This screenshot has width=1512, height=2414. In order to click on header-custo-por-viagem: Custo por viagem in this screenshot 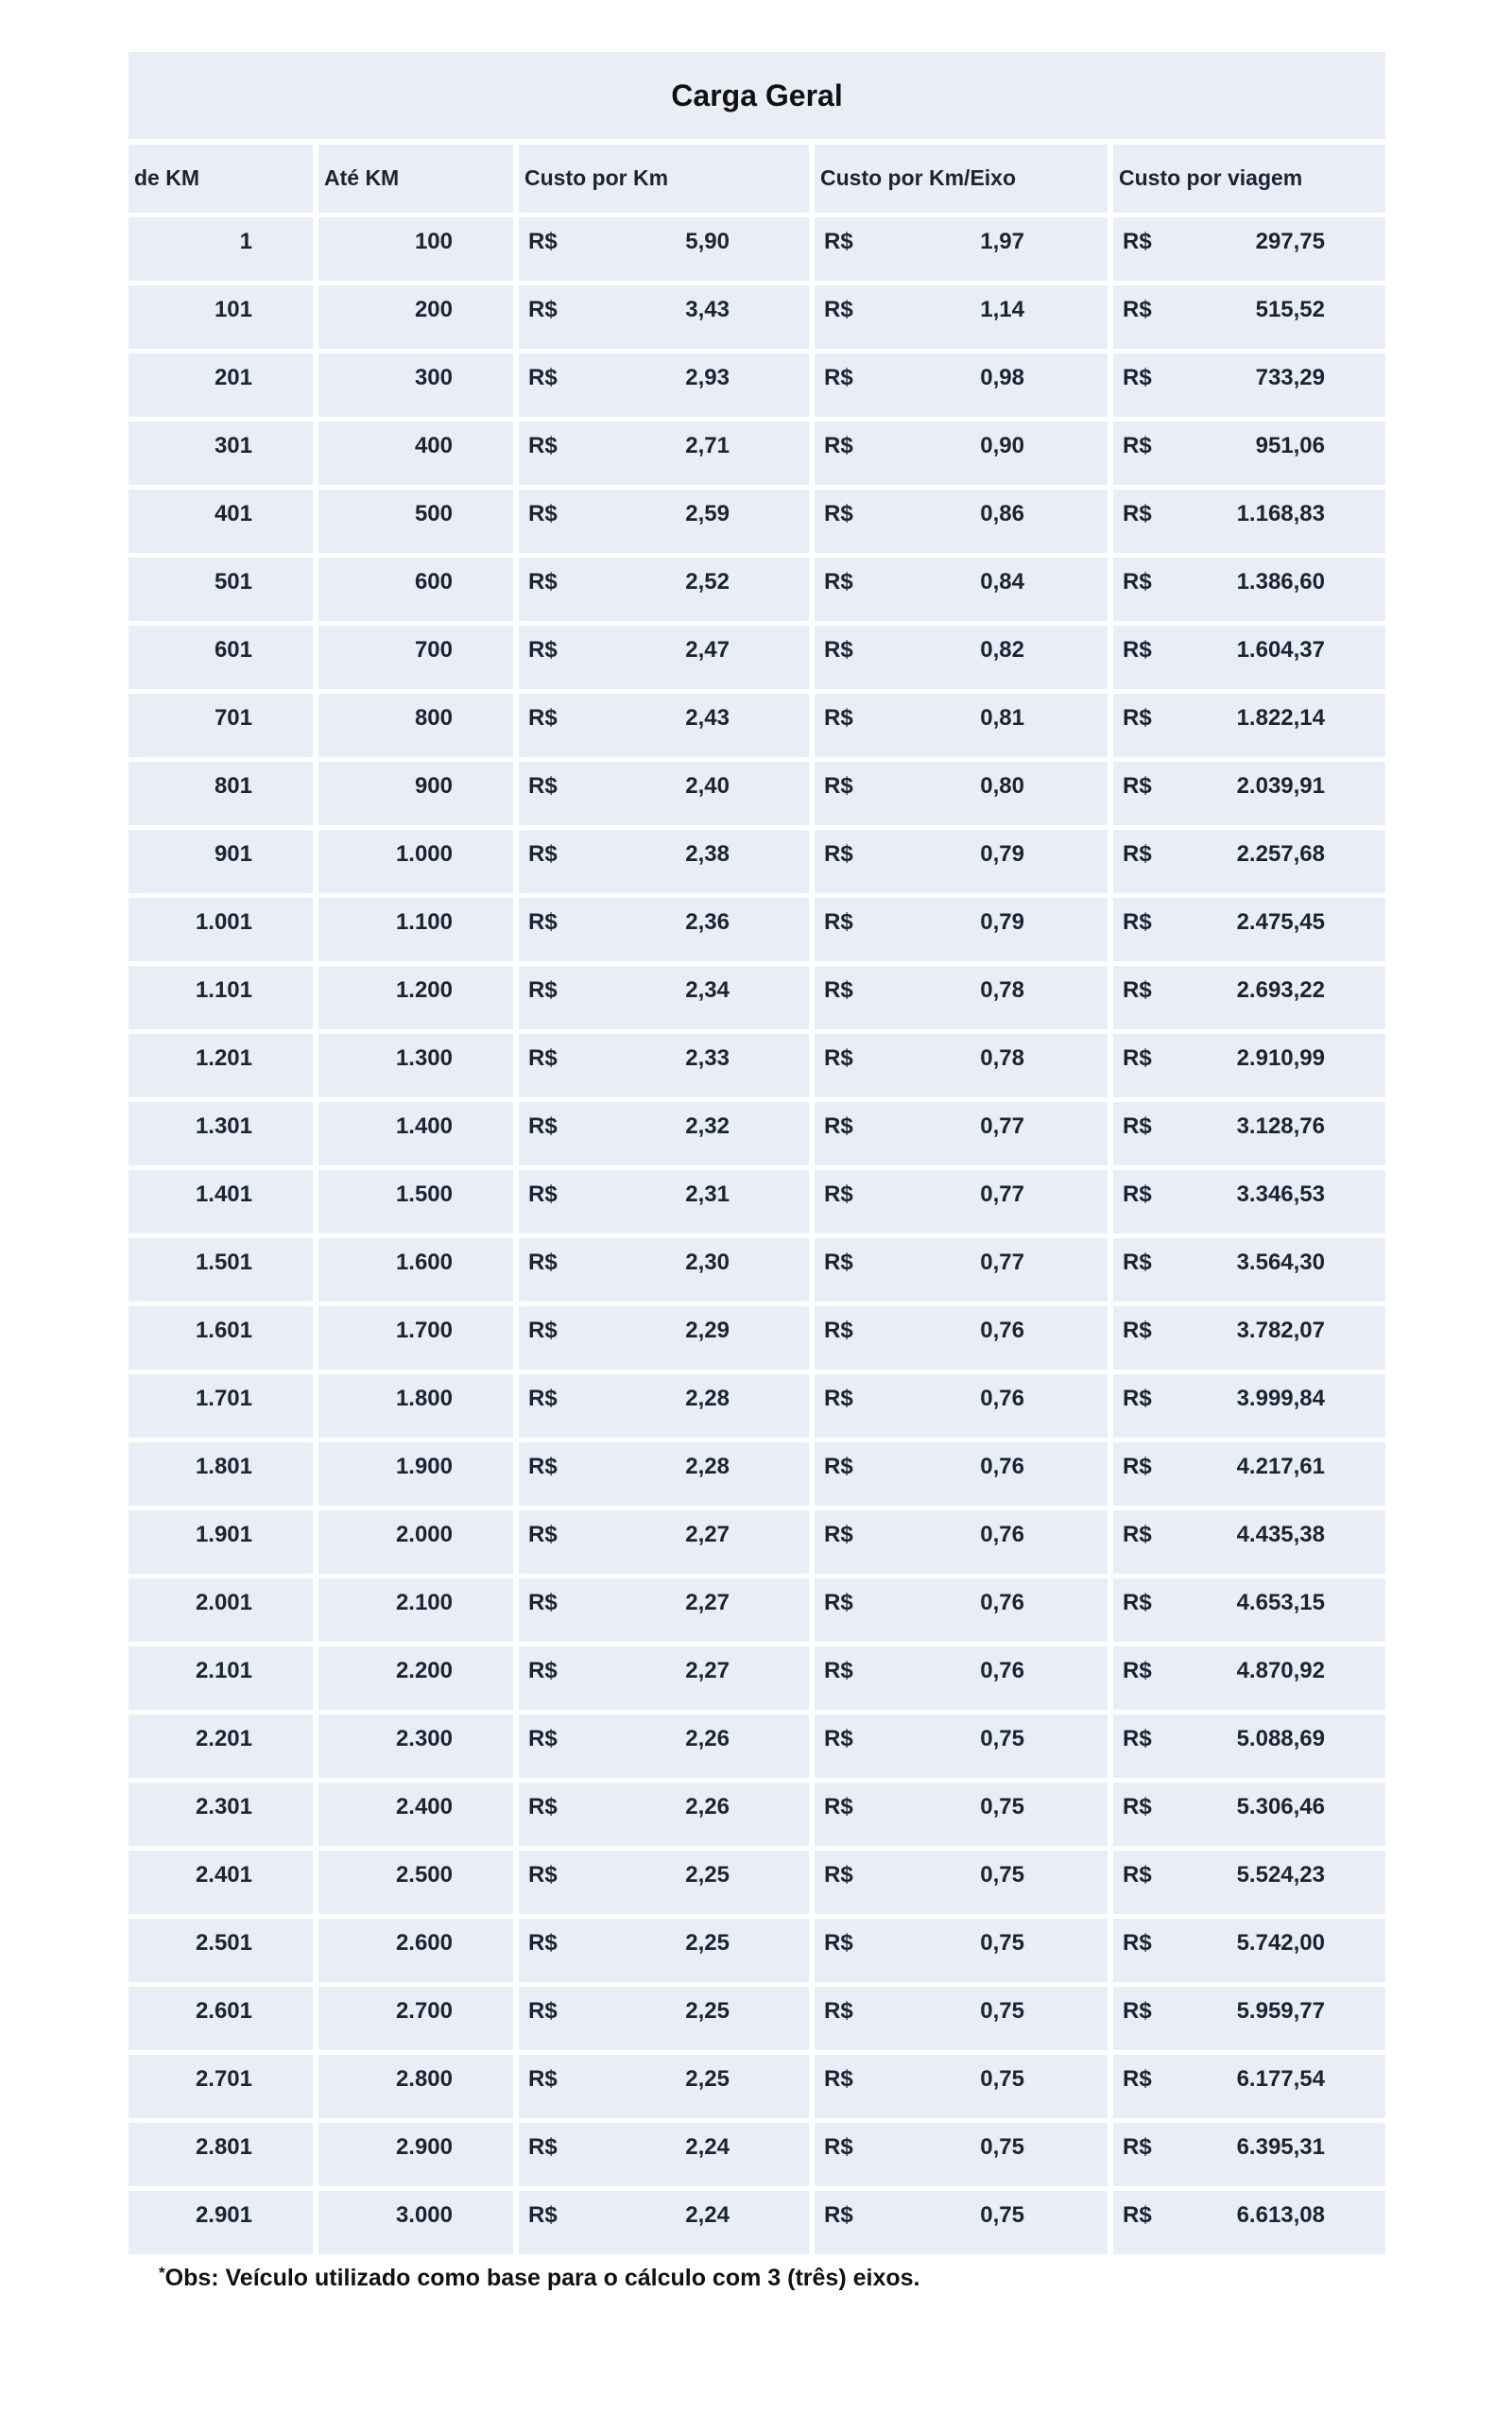, I will do `click(1249, 179)`.